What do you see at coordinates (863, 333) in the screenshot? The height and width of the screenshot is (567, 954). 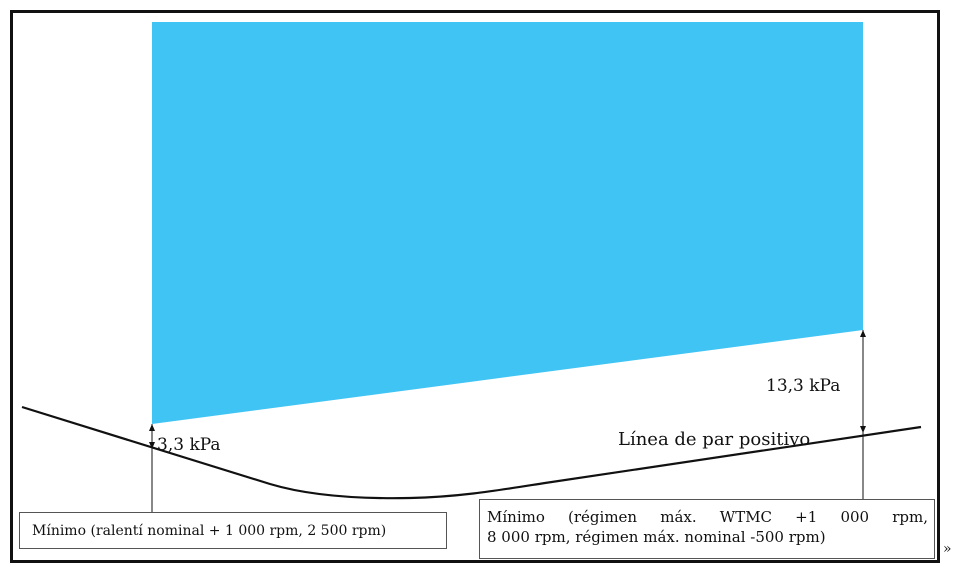 I see `right-arrow-up` at bounding box center [863, 333].